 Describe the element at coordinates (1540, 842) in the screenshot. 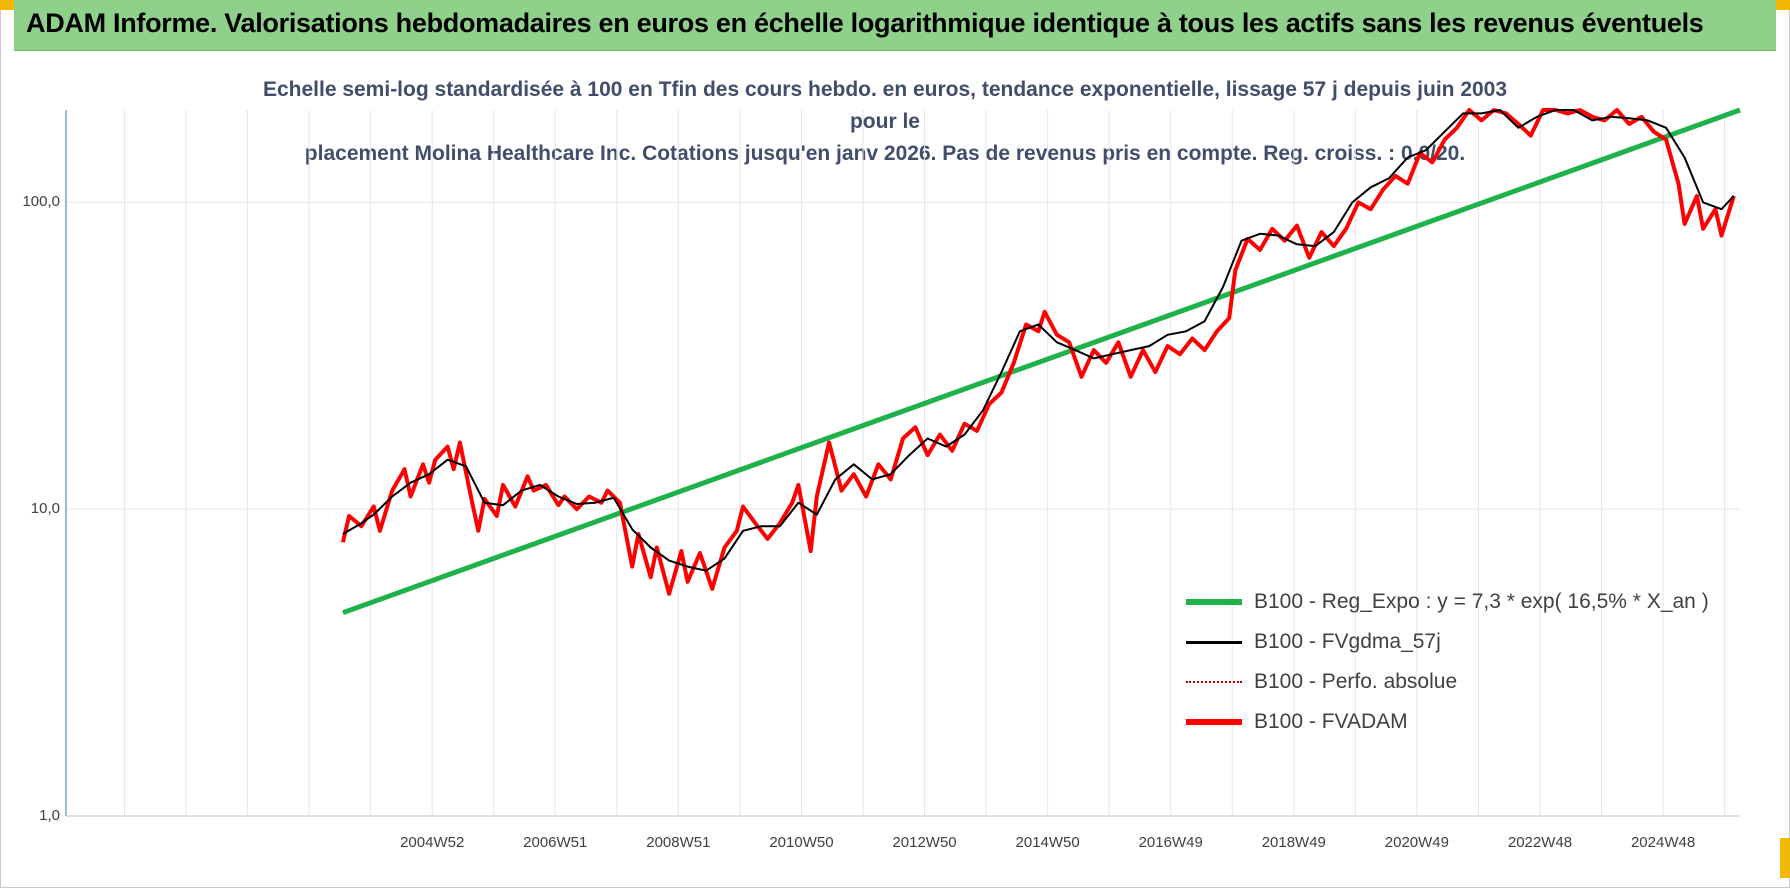

I see `x-tick-label: 2022W48` at that location.